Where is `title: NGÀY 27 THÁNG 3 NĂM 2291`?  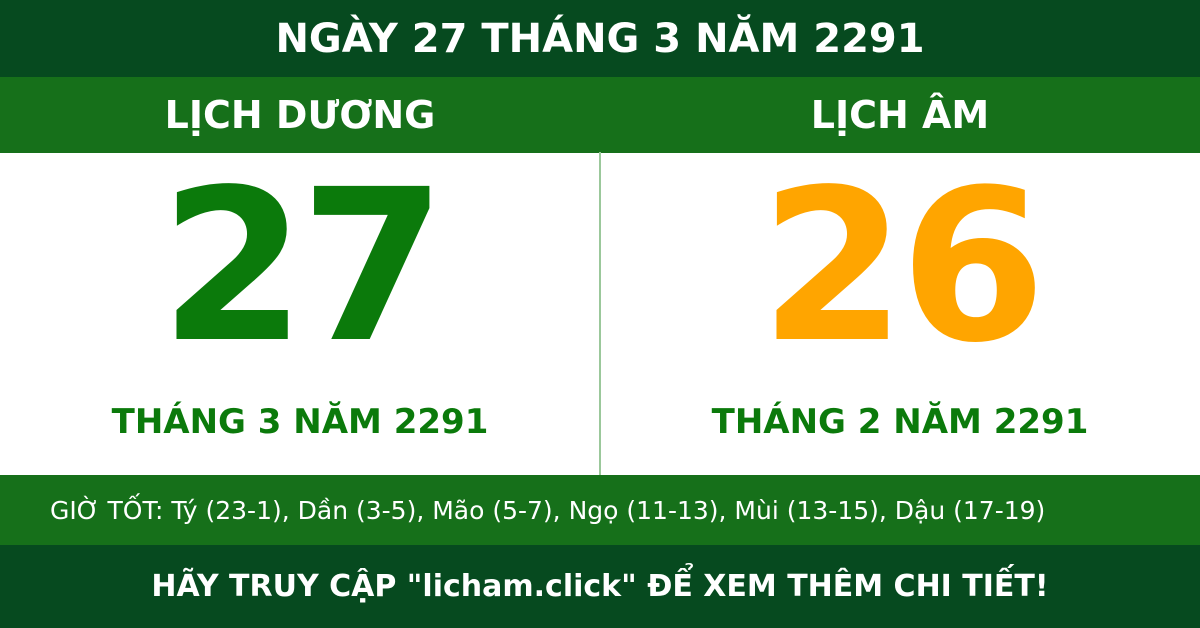 title: NGÀY 27 THÁNG 3 NĂM 2291 is located at coordinates (600, 38).